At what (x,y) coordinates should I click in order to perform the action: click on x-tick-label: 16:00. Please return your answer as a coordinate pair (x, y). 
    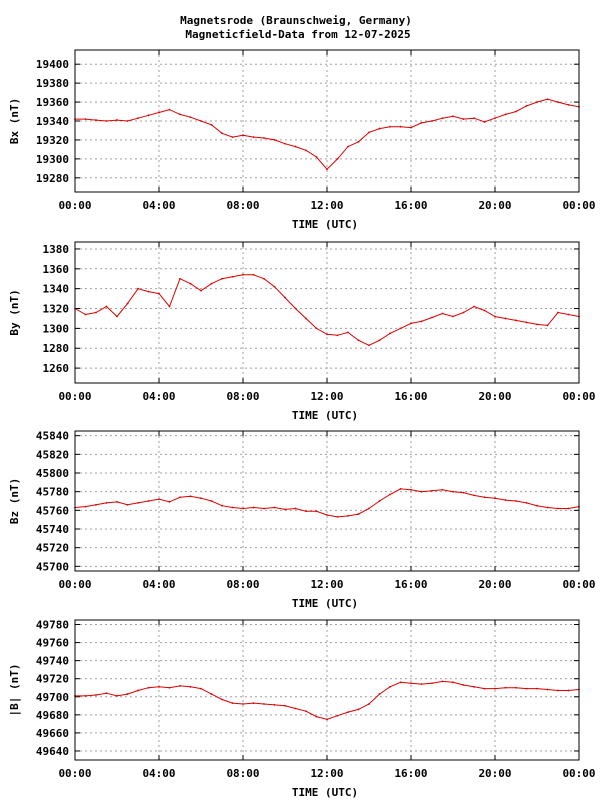
    Looking at the image, I should click on (410, 205).